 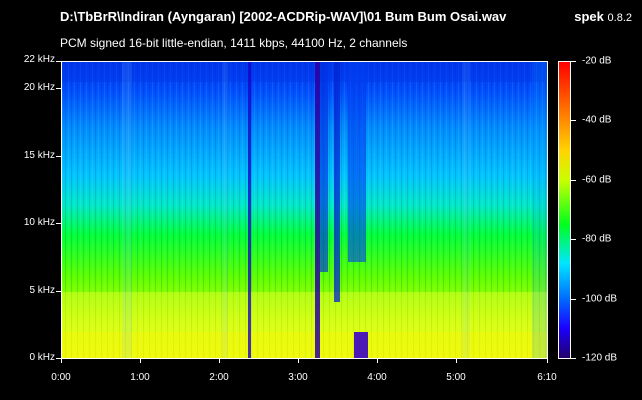 I want to click on freq-label-10khz: 10 kHz, so click(x=39, y=222).